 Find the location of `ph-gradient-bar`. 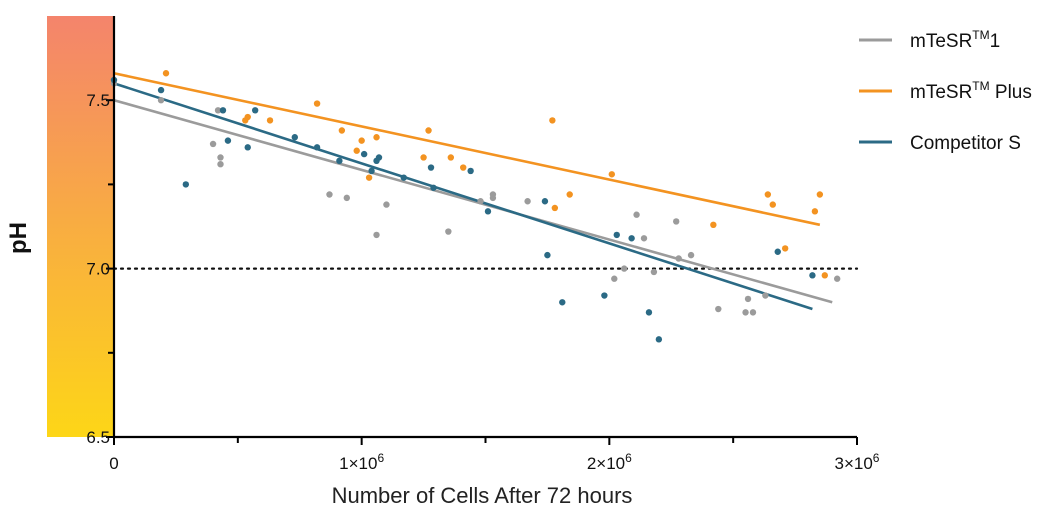

ph-gradient-bar is located at coordinates (80, 226).